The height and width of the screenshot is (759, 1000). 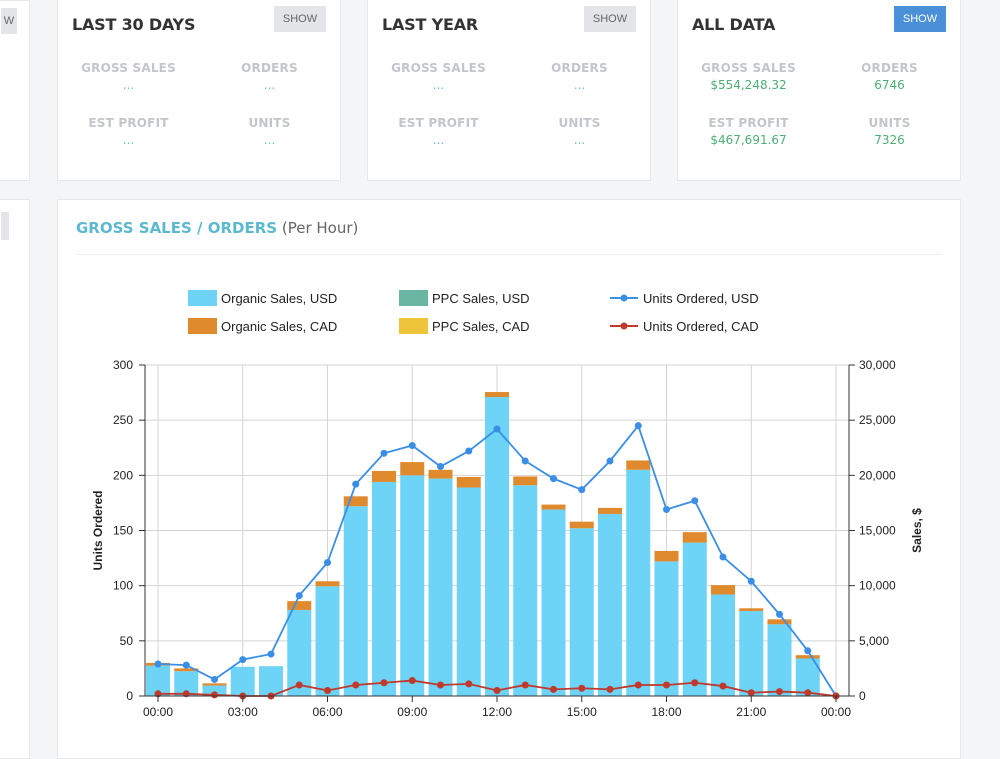 I want to click on right-tick-label: 25,000, so click(x=877, y=420).